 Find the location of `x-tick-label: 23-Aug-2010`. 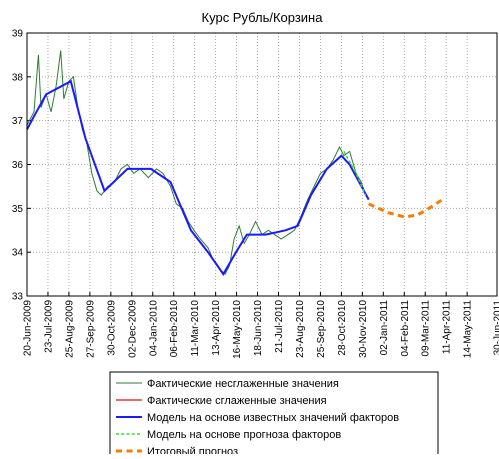

x-tick-label: 23-Aug-2010 is located at coordinates (300, 329).